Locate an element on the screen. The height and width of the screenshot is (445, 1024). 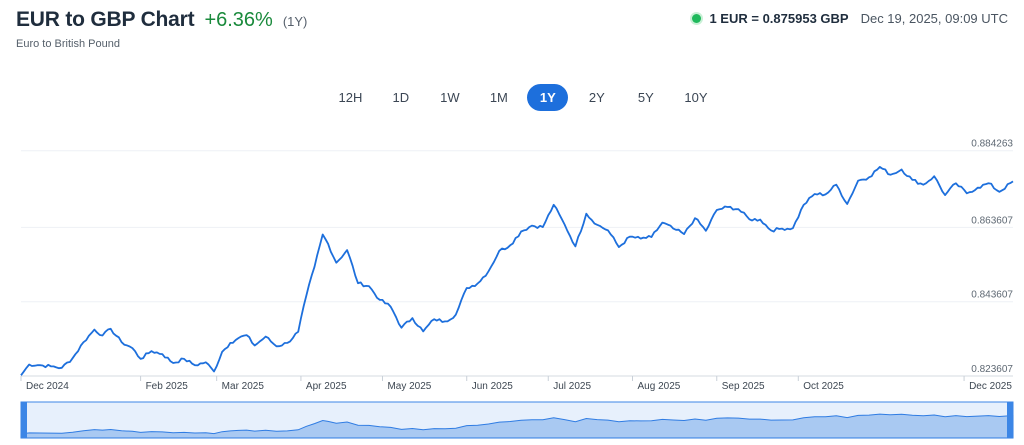
range-navigator is located at coordinates (517, 420).